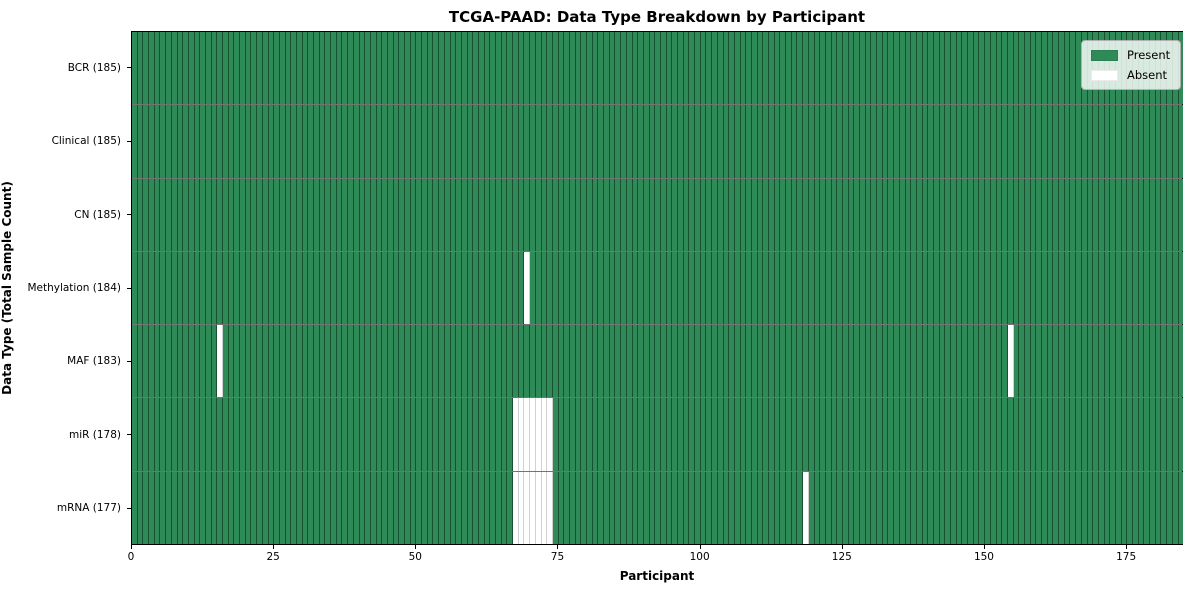 Image resolution: width=1200 pixels, height=600 pixels. I want to click on legend-swatch-present, so click(1104, 55).